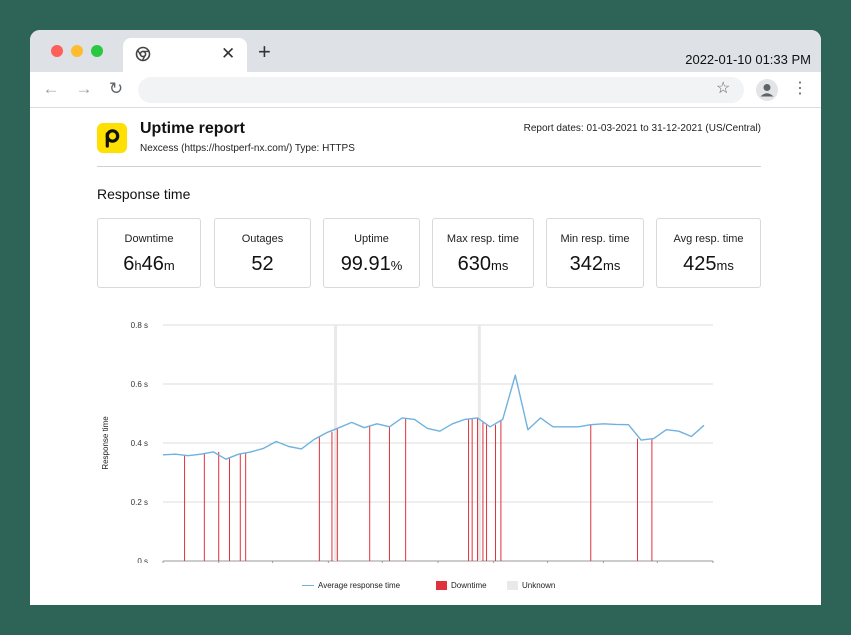  What do you see at coordinates (595, 264) in the screenshot?
I see `stat-value: 342ms` at bounding box center [595, 264].